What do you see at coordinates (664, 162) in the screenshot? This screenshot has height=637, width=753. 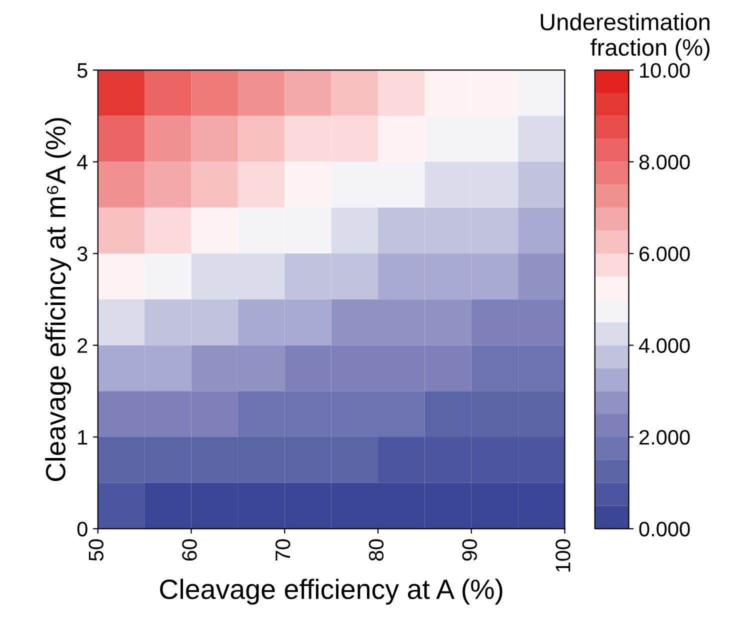 I see `color-bar-label: 8.000` at bounding box center [664, 162].